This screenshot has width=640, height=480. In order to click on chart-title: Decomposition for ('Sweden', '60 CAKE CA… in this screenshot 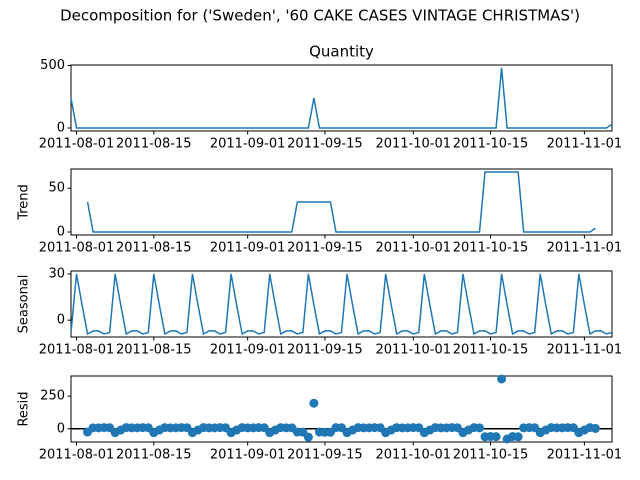, I will do `click(320, 16)`.